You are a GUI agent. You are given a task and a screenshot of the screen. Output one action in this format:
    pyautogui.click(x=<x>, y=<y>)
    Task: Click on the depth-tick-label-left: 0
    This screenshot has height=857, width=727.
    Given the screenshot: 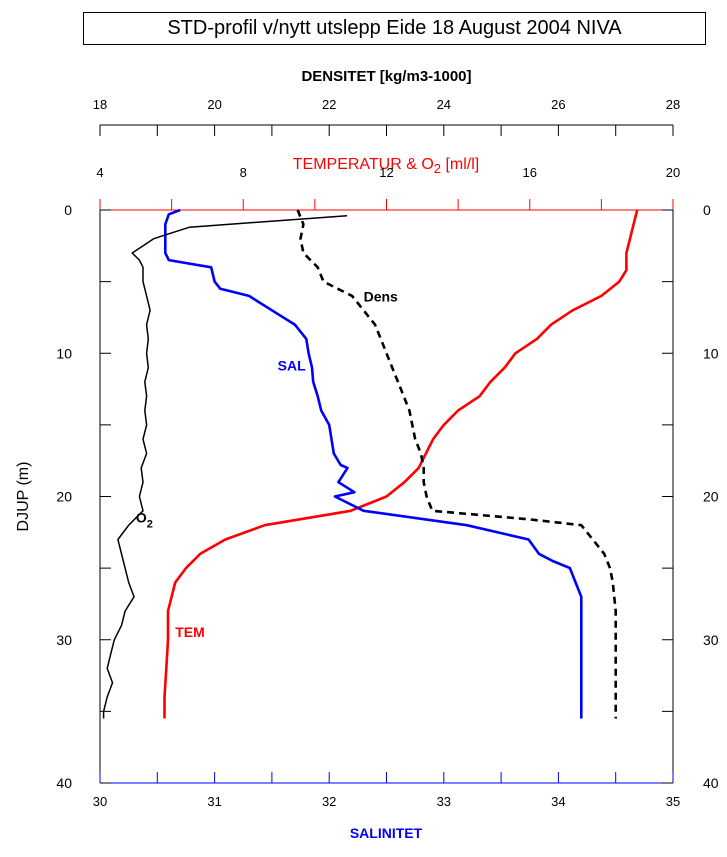 What is the action you would take?
    pyautogui.click(x=68, y=210)
    